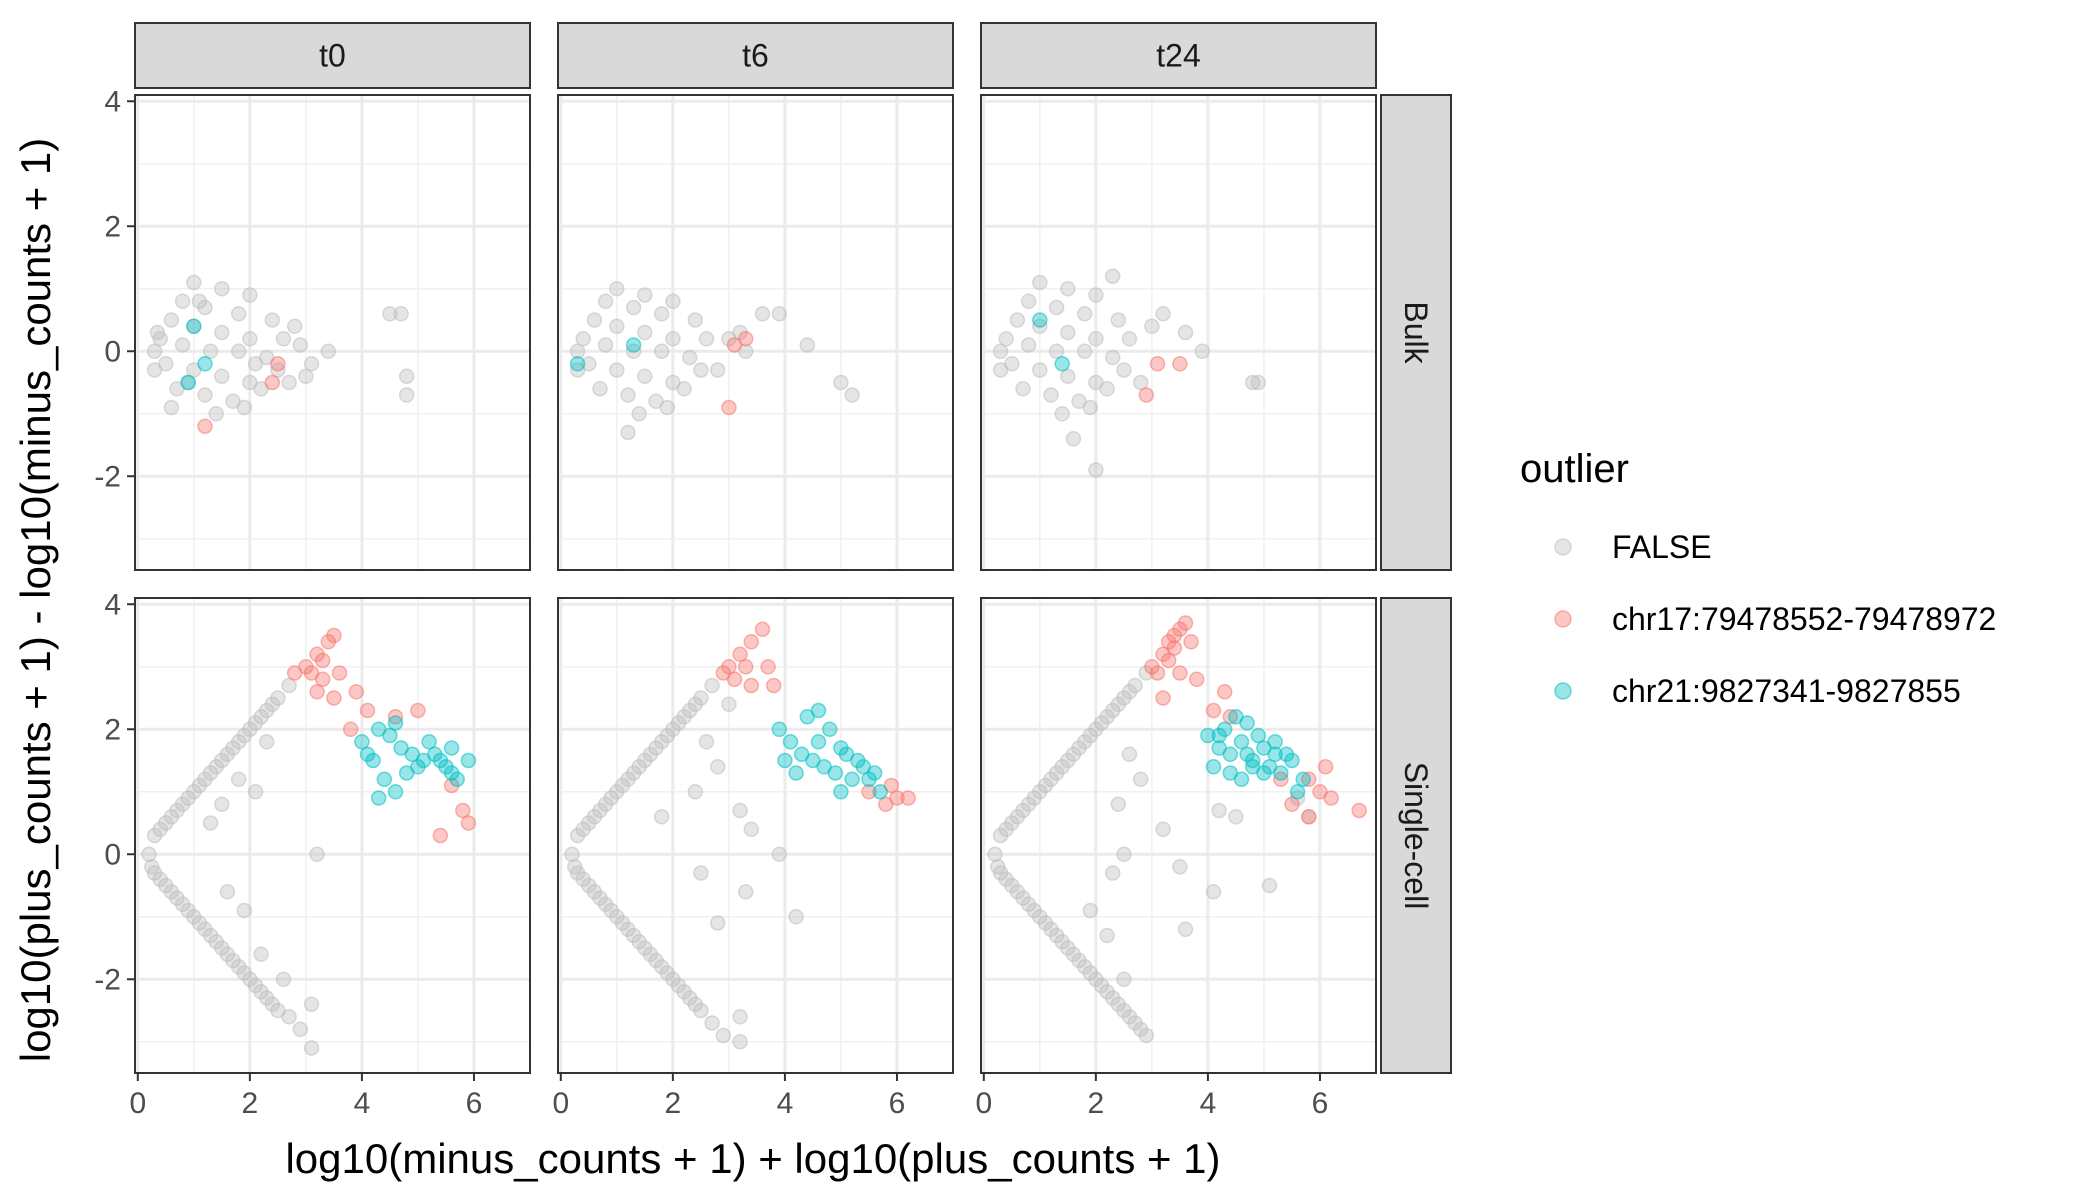  Describe the element at coordinates (1563, 691) in the screenshot. I see `legend-key` at that location.